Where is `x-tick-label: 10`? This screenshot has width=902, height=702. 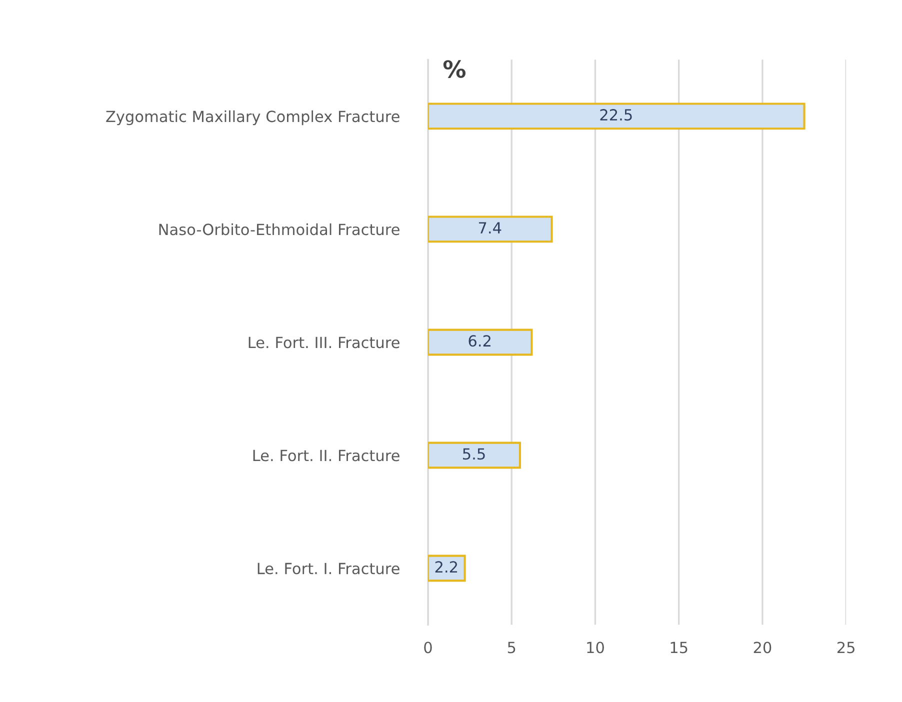
x-tick-label: 10 is located at coordinates (595, 648).